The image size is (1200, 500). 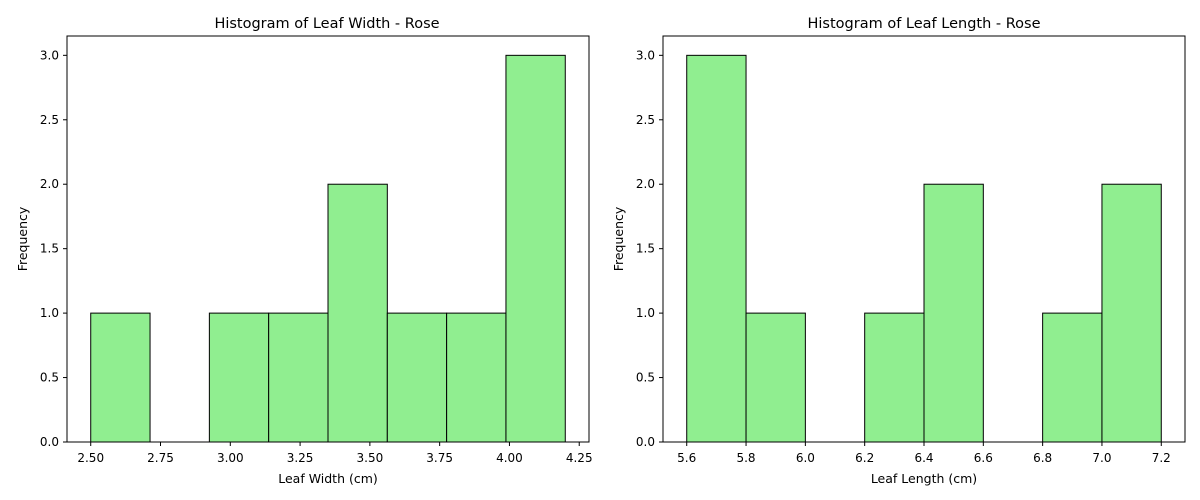 I want to click on x-tick-label: 3.00, so click(x=230, y=458).